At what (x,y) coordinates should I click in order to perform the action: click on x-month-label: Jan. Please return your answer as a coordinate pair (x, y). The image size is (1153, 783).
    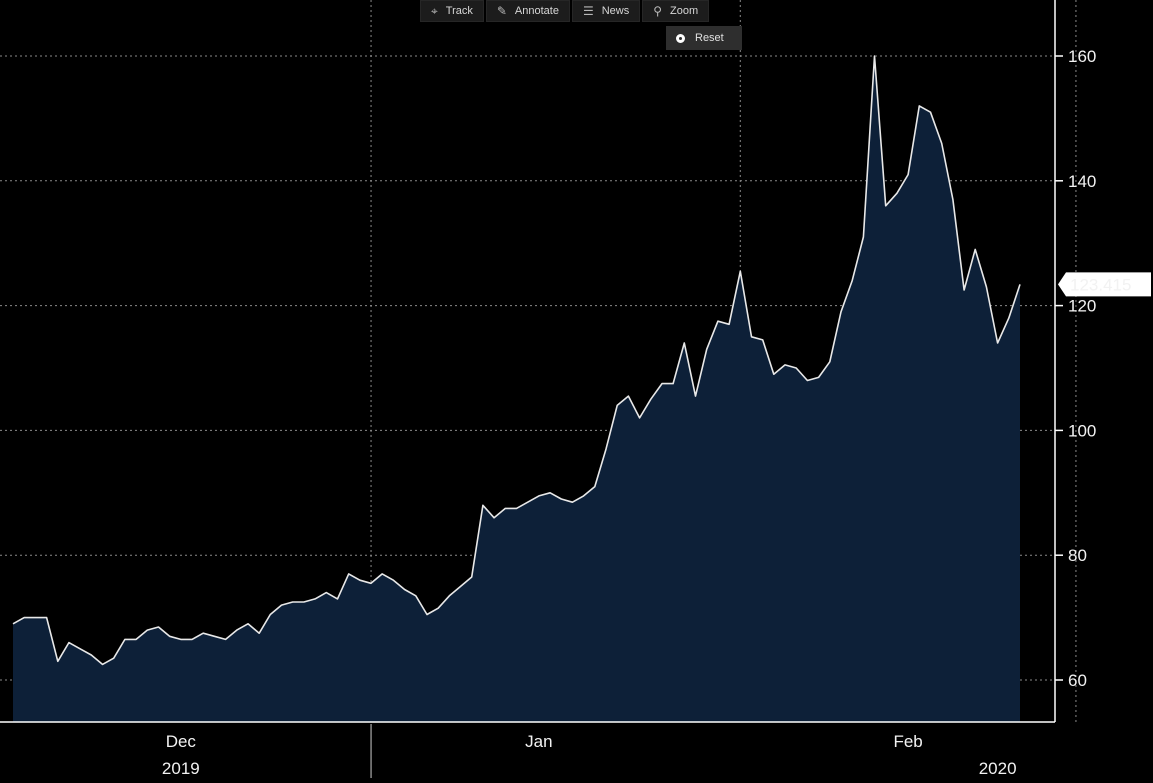
    Looking at the image, I should click on (538, 741).